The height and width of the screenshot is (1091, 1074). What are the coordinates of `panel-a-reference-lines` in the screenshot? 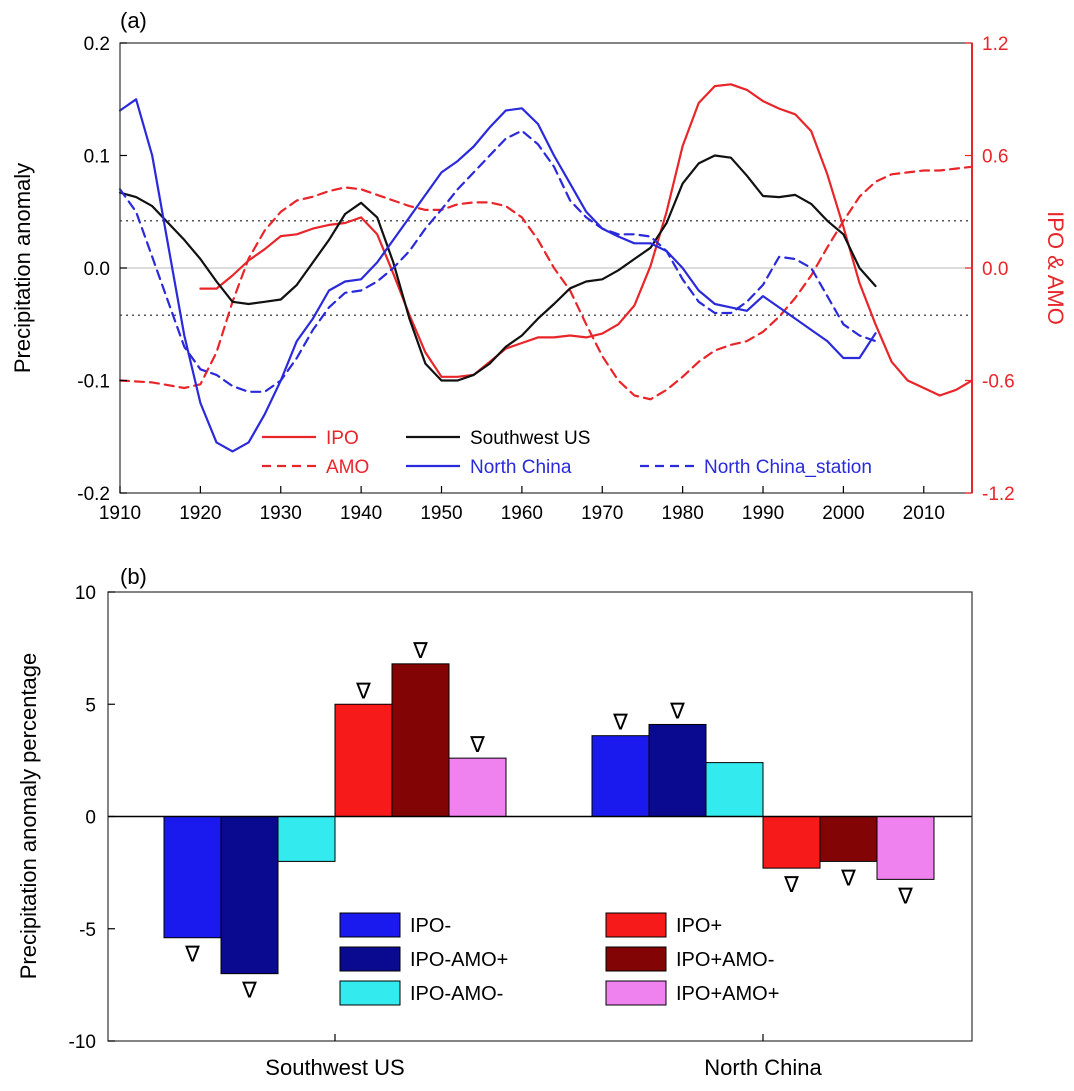 It's located at (546, 268).